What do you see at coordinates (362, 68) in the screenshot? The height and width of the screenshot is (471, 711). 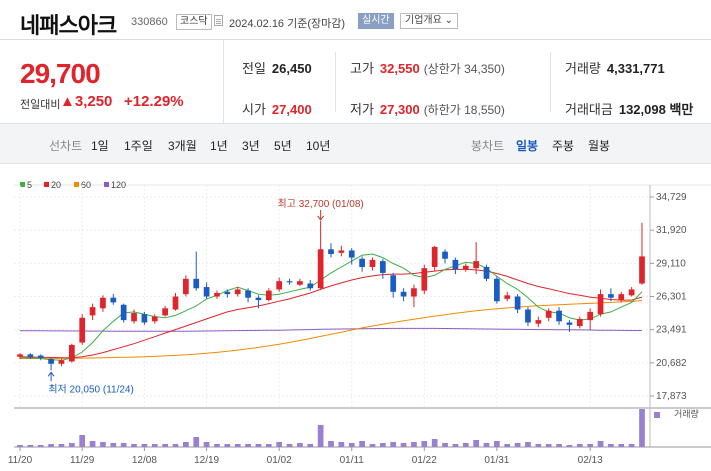 I see `stat-high-label: 고가` at bounding box center [362, 68].